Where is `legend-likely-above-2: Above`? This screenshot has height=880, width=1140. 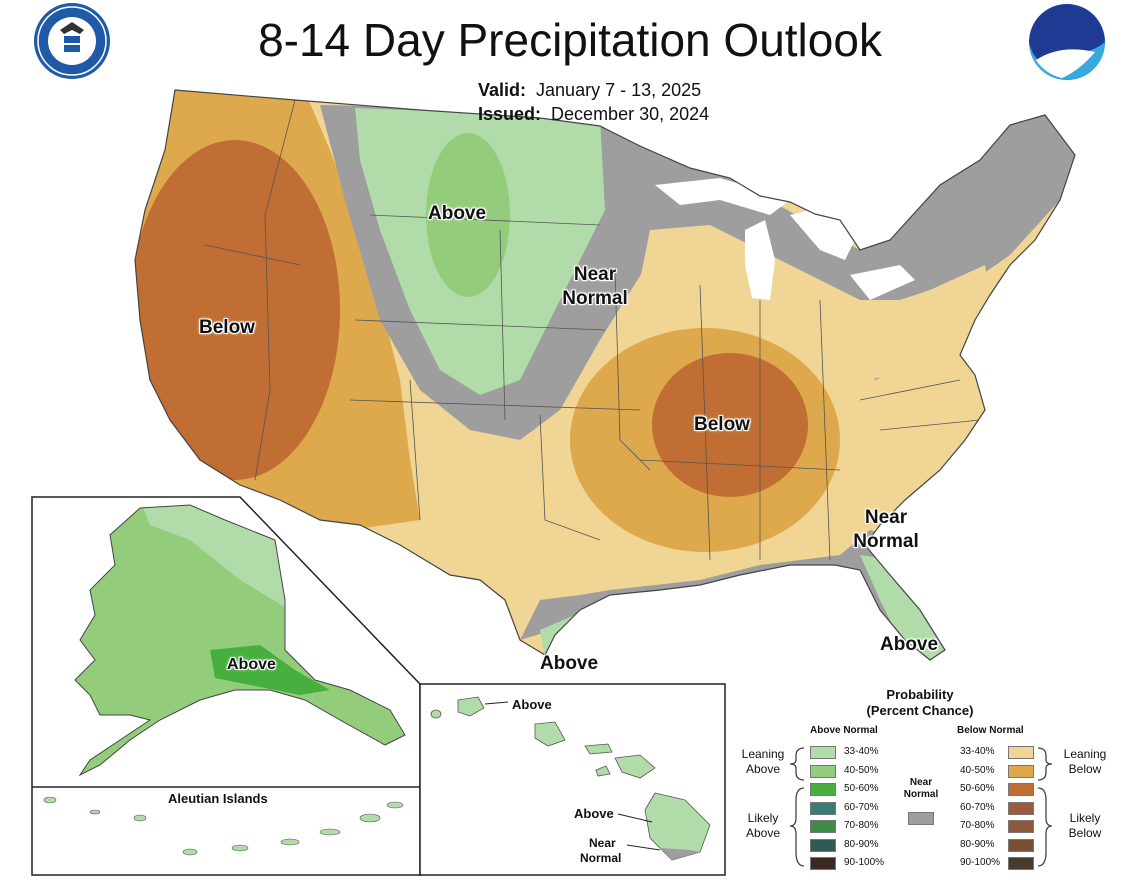 legend-likely-above-2: Above is located at coordinates (763, 833).